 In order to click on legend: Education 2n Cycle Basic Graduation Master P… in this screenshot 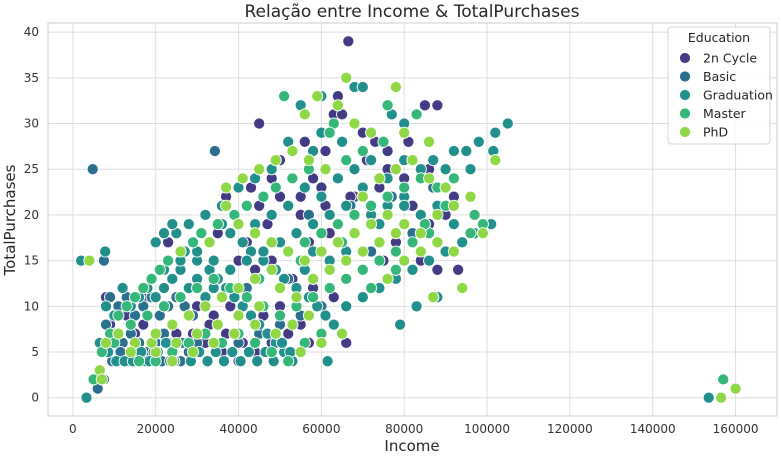, I will do `click(720, 85)`.